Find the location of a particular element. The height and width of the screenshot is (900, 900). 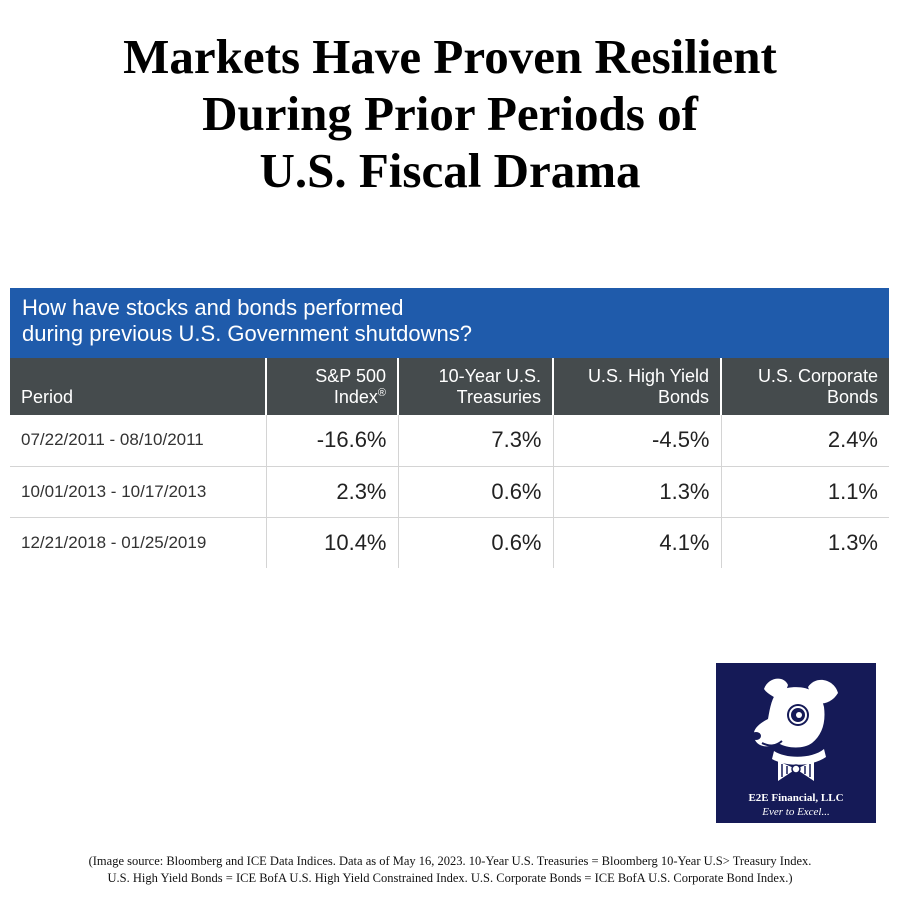

headline-line: Markets Have Proven Resilient is located at coordinates (450, 56).